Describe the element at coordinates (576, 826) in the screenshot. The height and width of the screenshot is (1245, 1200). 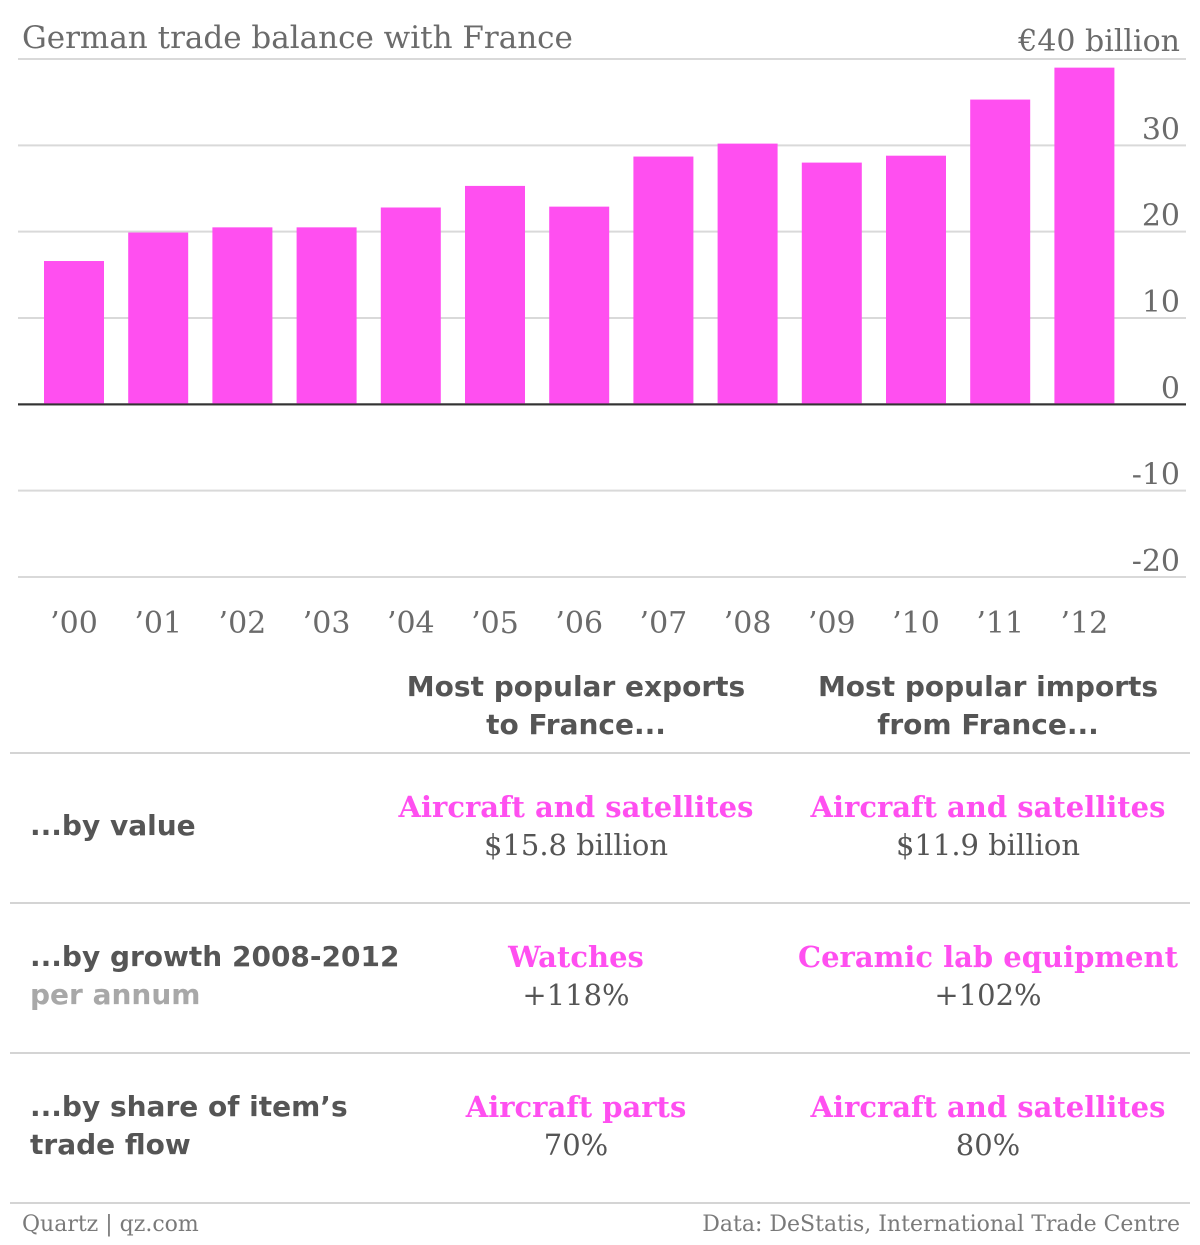
I see `exports-by-value-cell: Aircraft and satellites $15.8 billion` at that location.